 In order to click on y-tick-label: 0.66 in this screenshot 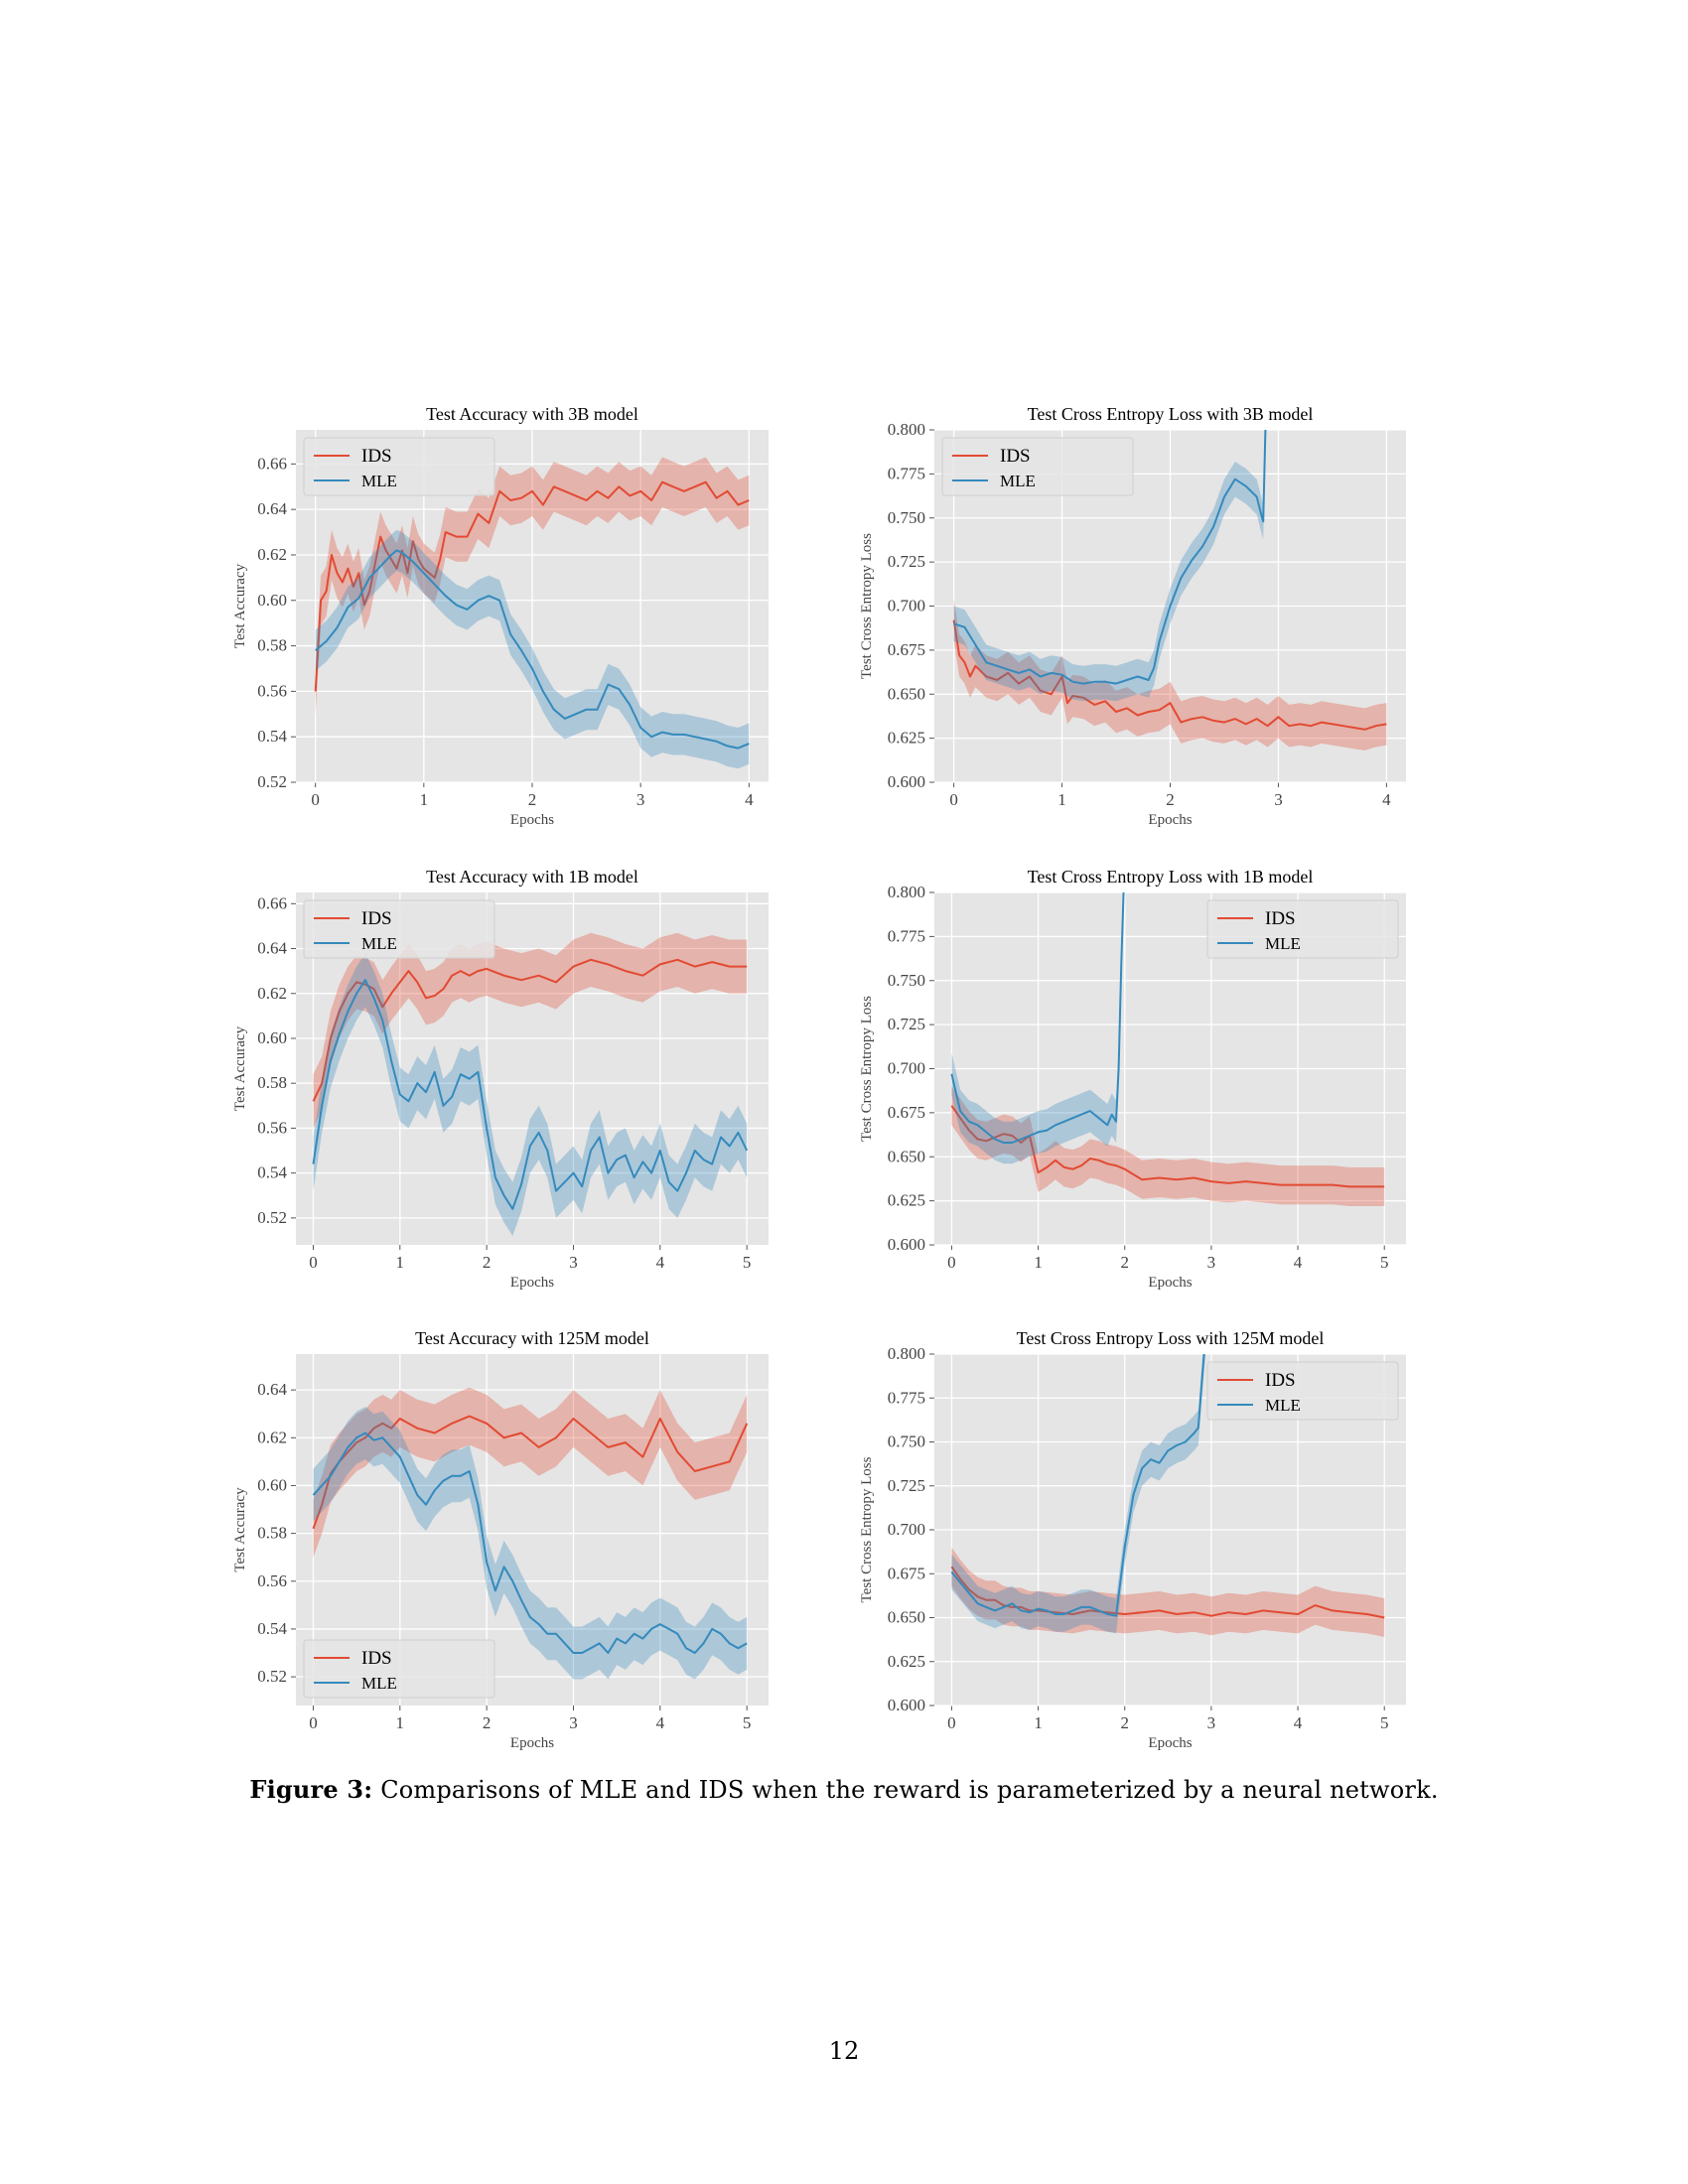, I will do `click(272, 463)`.